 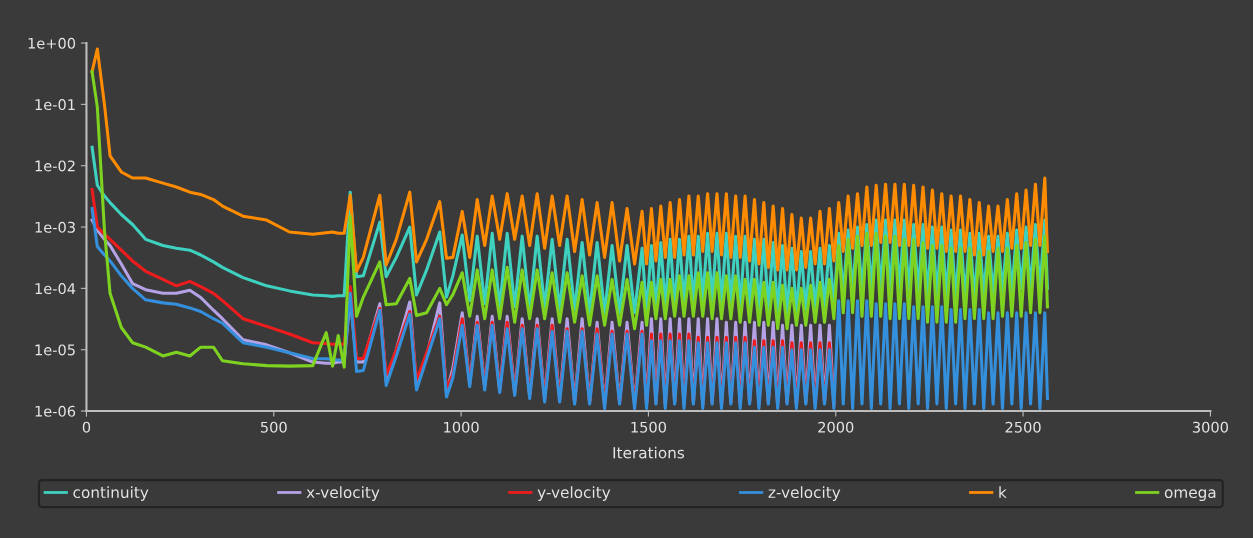 What do you see at coordinates (461, 427) in the screenshot?
I see `x-tick-label: 1000` at bounding box center [461, 427].